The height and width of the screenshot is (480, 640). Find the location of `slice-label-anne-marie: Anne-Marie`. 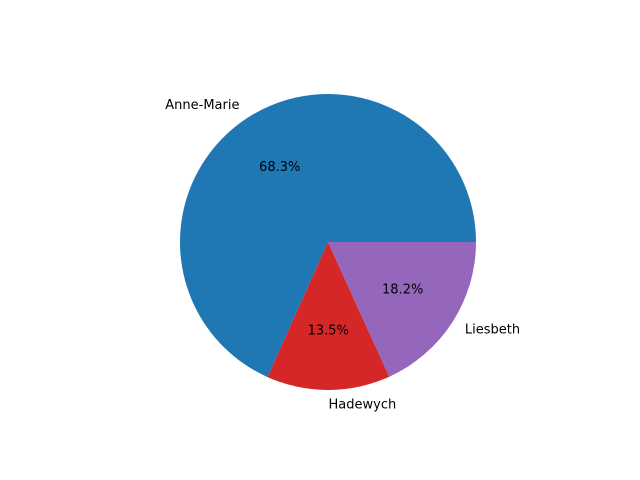

slice-label-anne-marie: Anne-Marie is located at coordinates (202, 105).